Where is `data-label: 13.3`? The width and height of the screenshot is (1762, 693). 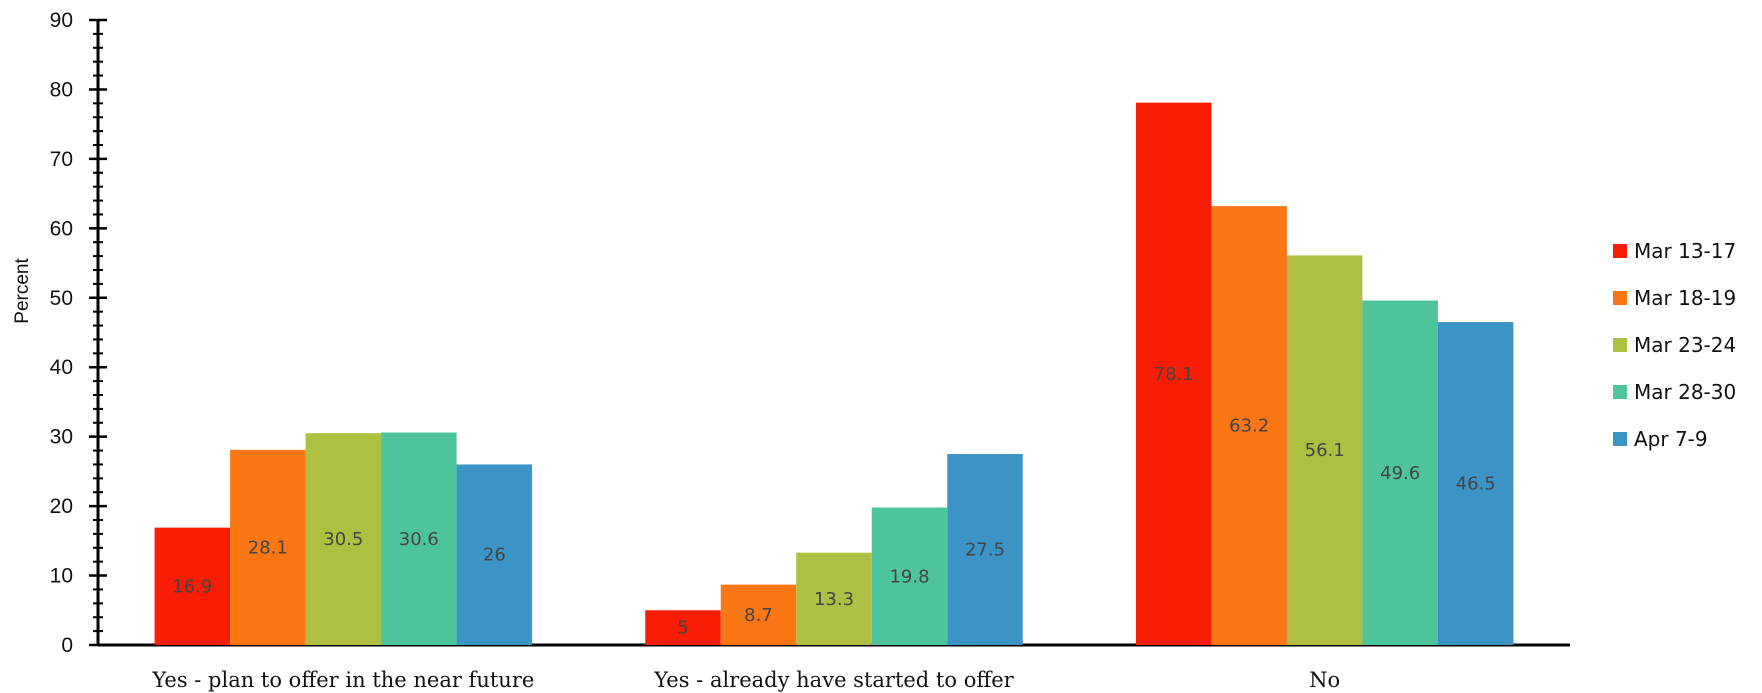 data-label: 13.3 is located at coordinates (834, 599).